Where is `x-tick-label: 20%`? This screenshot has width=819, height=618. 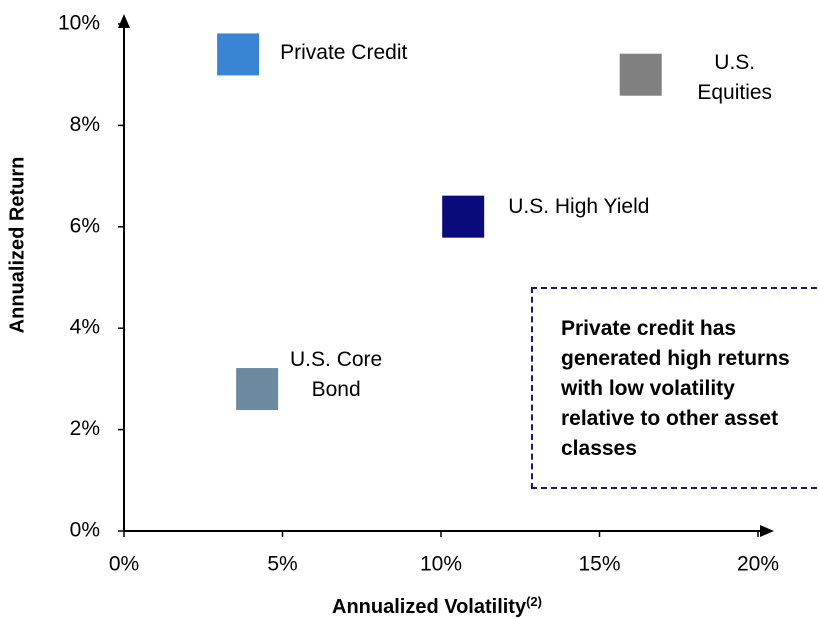 x-tick-label: 20% is located at coordinates (758, 564).